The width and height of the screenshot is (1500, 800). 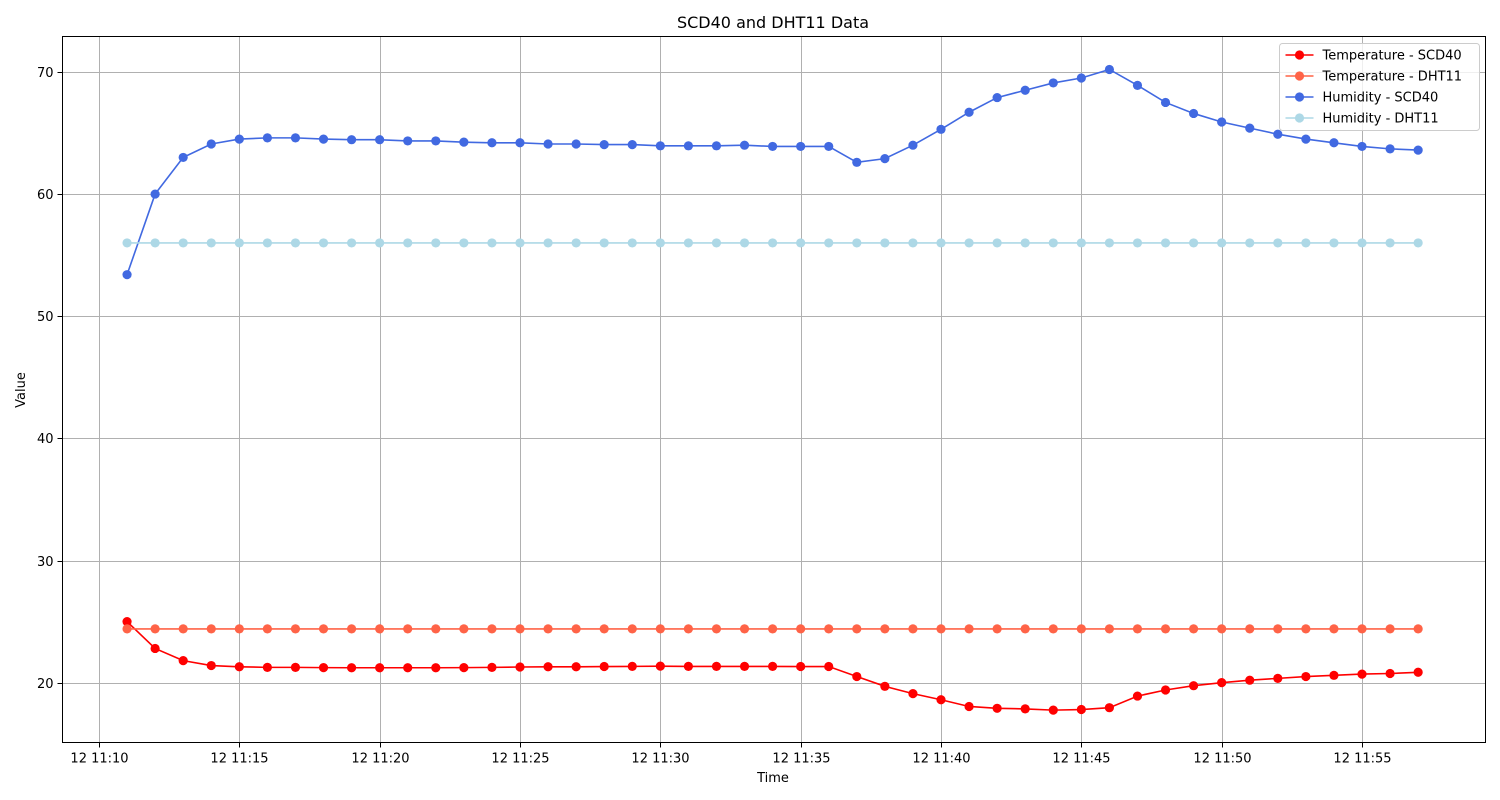 I want to click on legend-marker, so click(x=1299, y=55).